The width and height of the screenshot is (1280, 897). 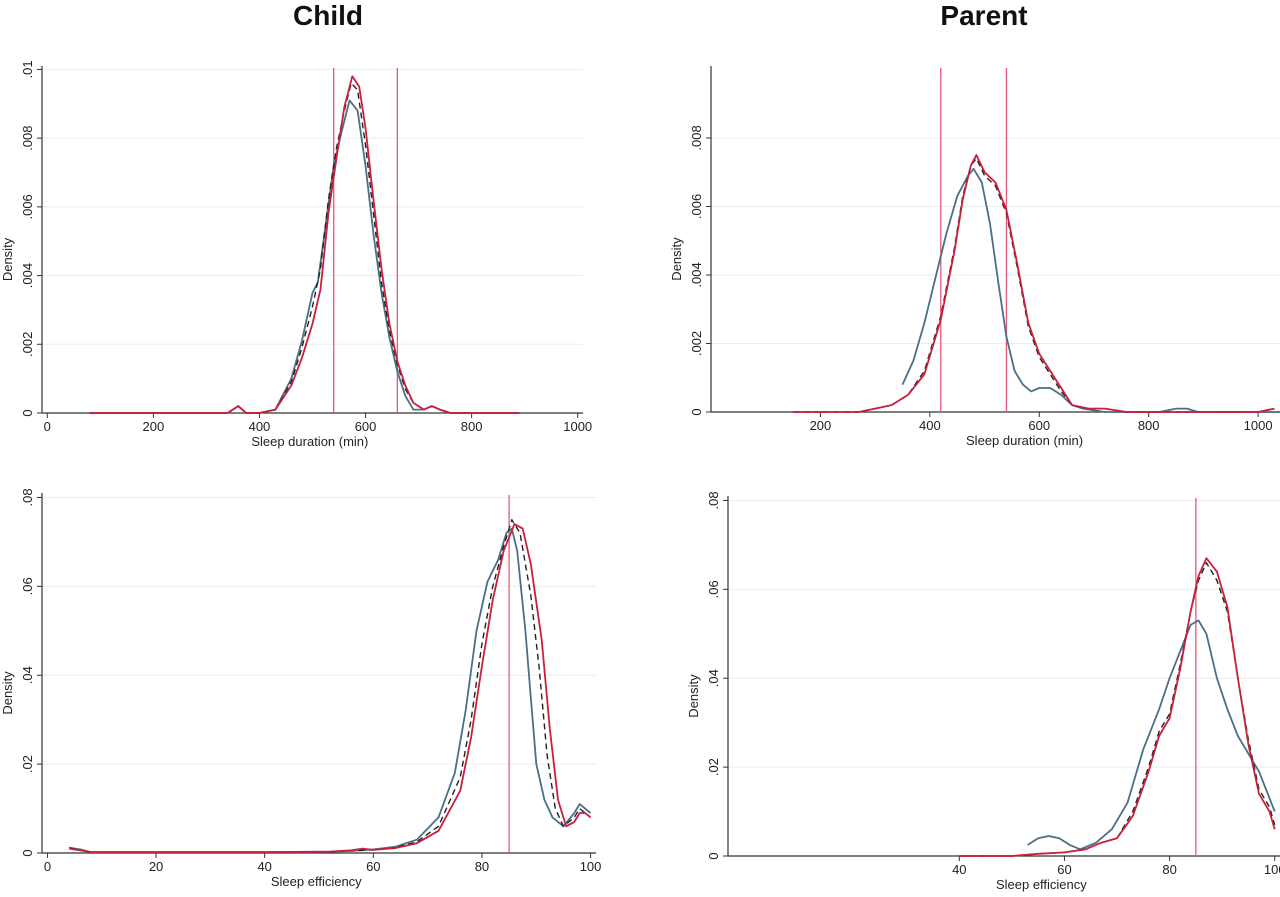 I want to click on child-efficiency-y-tick-label: .06, so click(x=27, y=586).